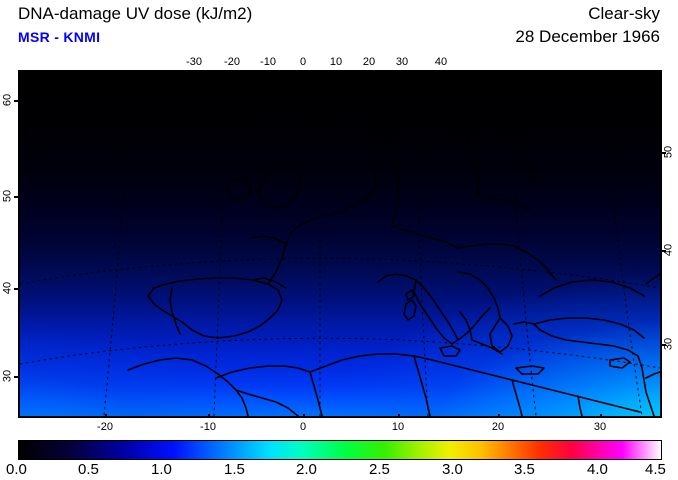 This screenshot has height=480, width=678. What do you see at coordinates (7, 376) in the screenshot?
I see `axis-left-tick: 30` at bounding box center [7, 376].